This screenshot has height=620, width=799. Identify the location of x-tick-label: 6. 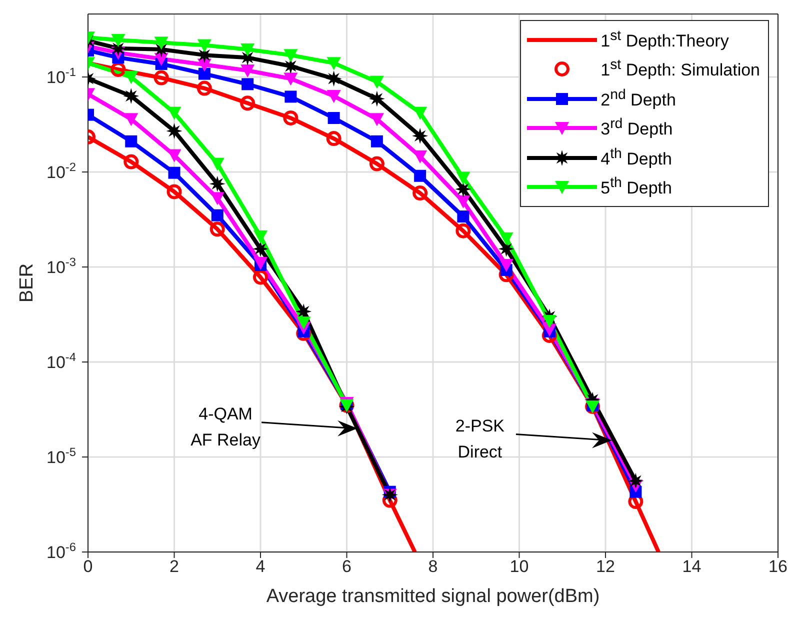
(347, 566).